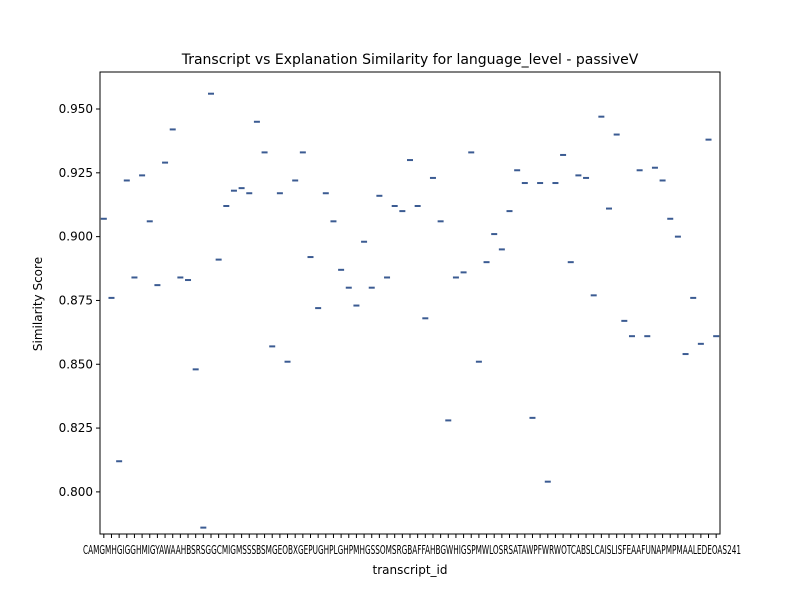  Describe the element at coordinates (76, 428) in the screenshot. I see `y-tick-label: 0.825` at that location.